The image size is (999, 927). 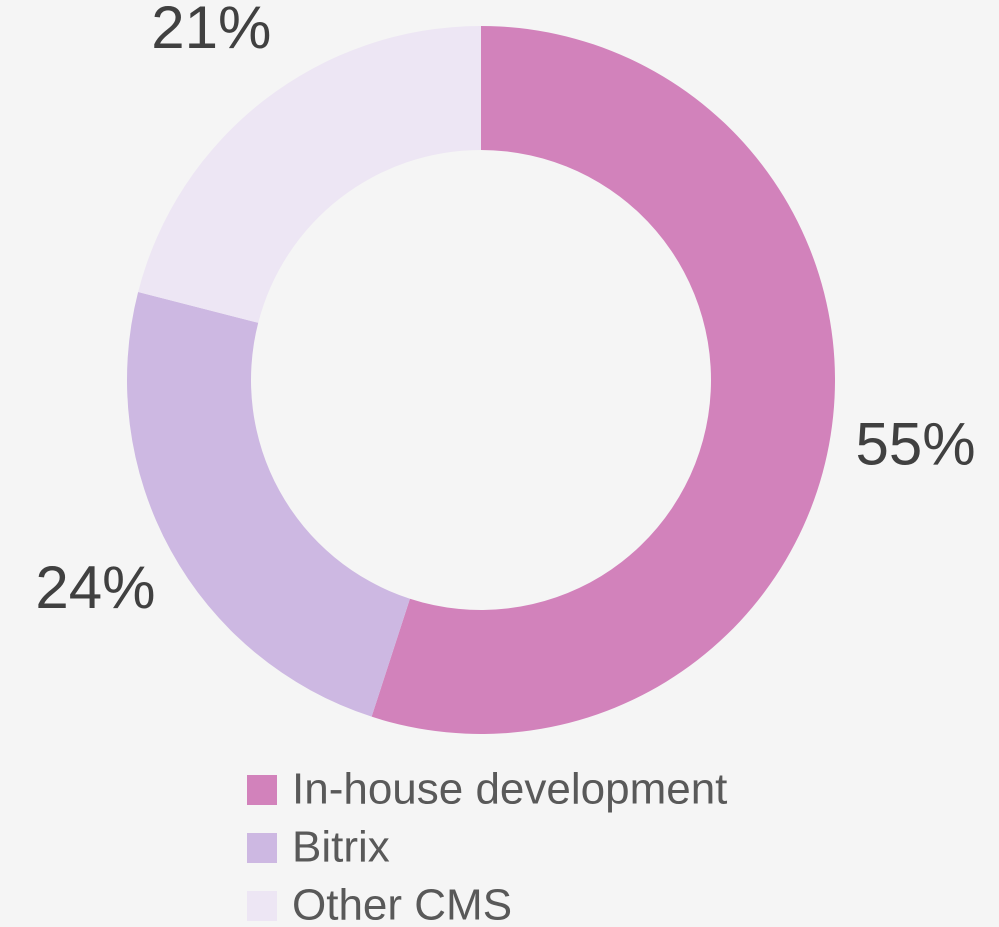 What do you see at coordinates (509, 789) in the screenshot?
I see `legend-label: In-house development` at bounding box center [509, 789].